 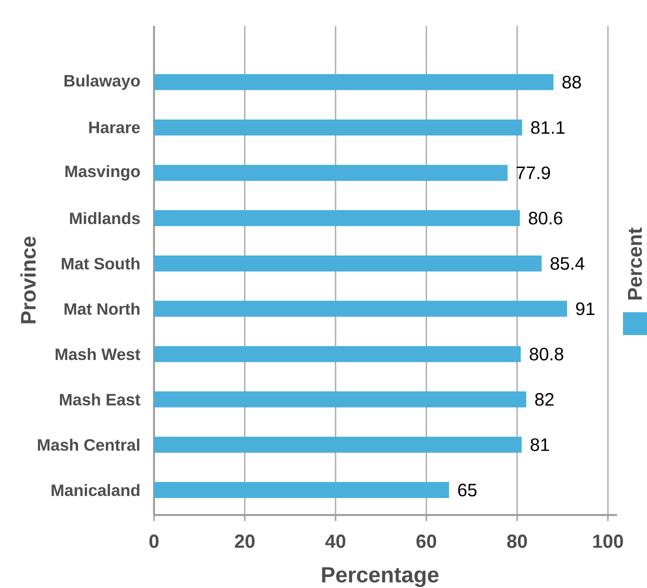 I want to click on data-label: 85.4, so click(x=567, y=263).